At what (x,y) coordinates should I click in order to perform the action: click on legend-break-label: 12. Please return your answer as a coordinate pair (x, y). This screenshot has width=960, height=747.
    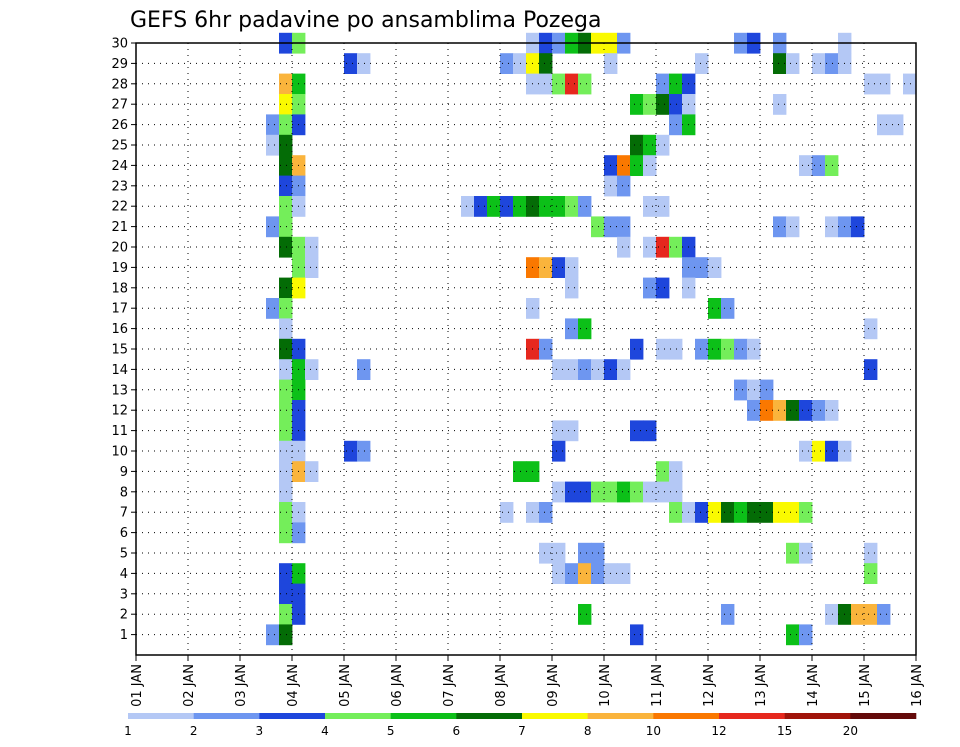
    Looking at the image, I should click on (718, 731).